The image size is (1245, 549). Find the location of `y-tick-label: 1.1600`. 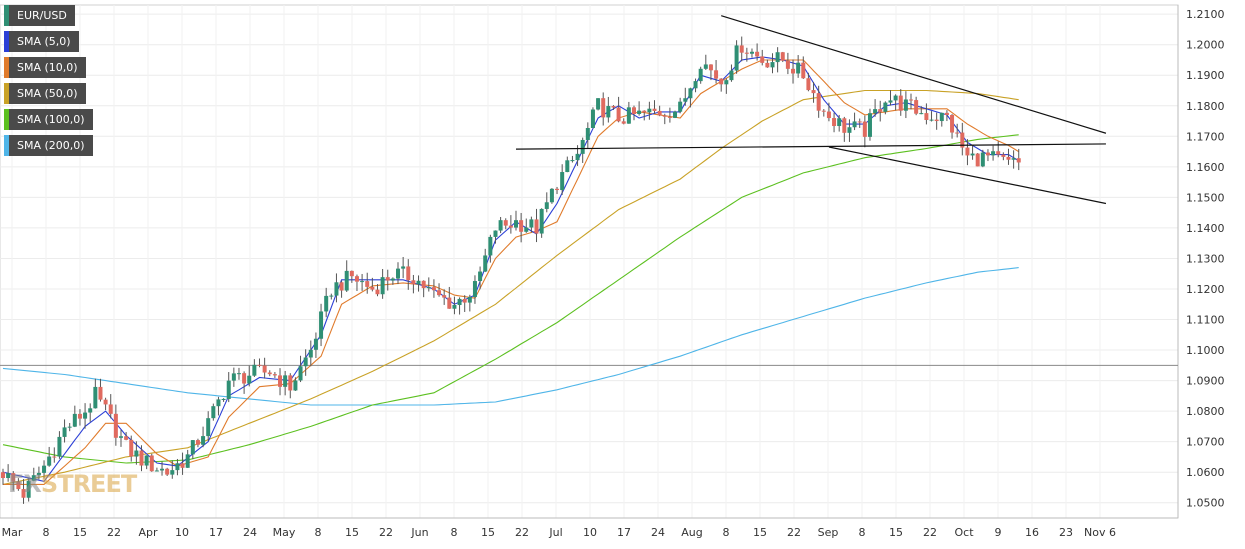

y-tick-label: 1.1600 is located at coordinates (1205, 167).